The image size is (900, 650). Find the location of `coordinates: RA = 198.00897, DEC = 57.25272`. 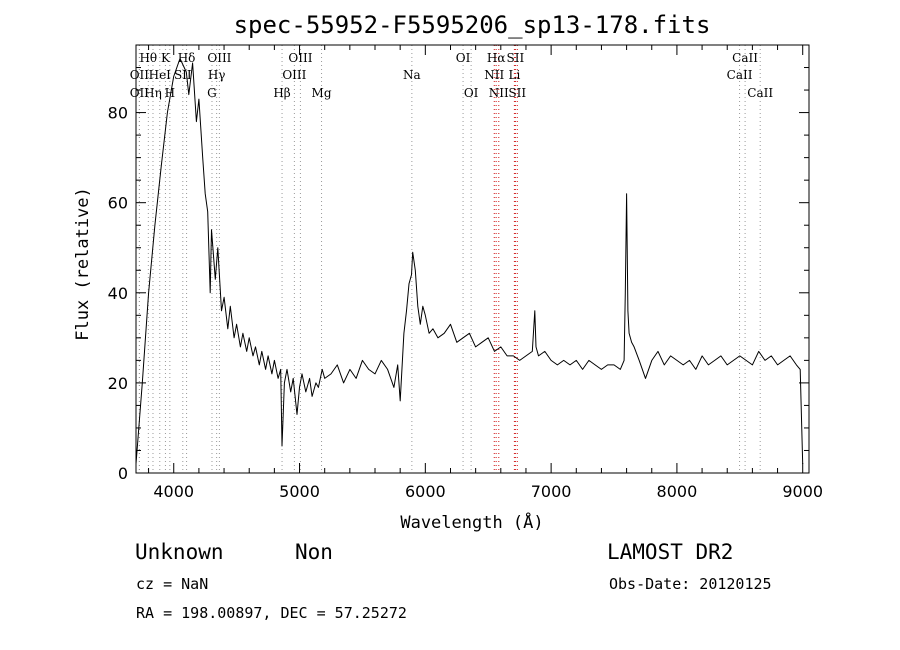

coordinates: RA = 198.00897, DEC = 57.25272 is located at coordinates (271, 613).